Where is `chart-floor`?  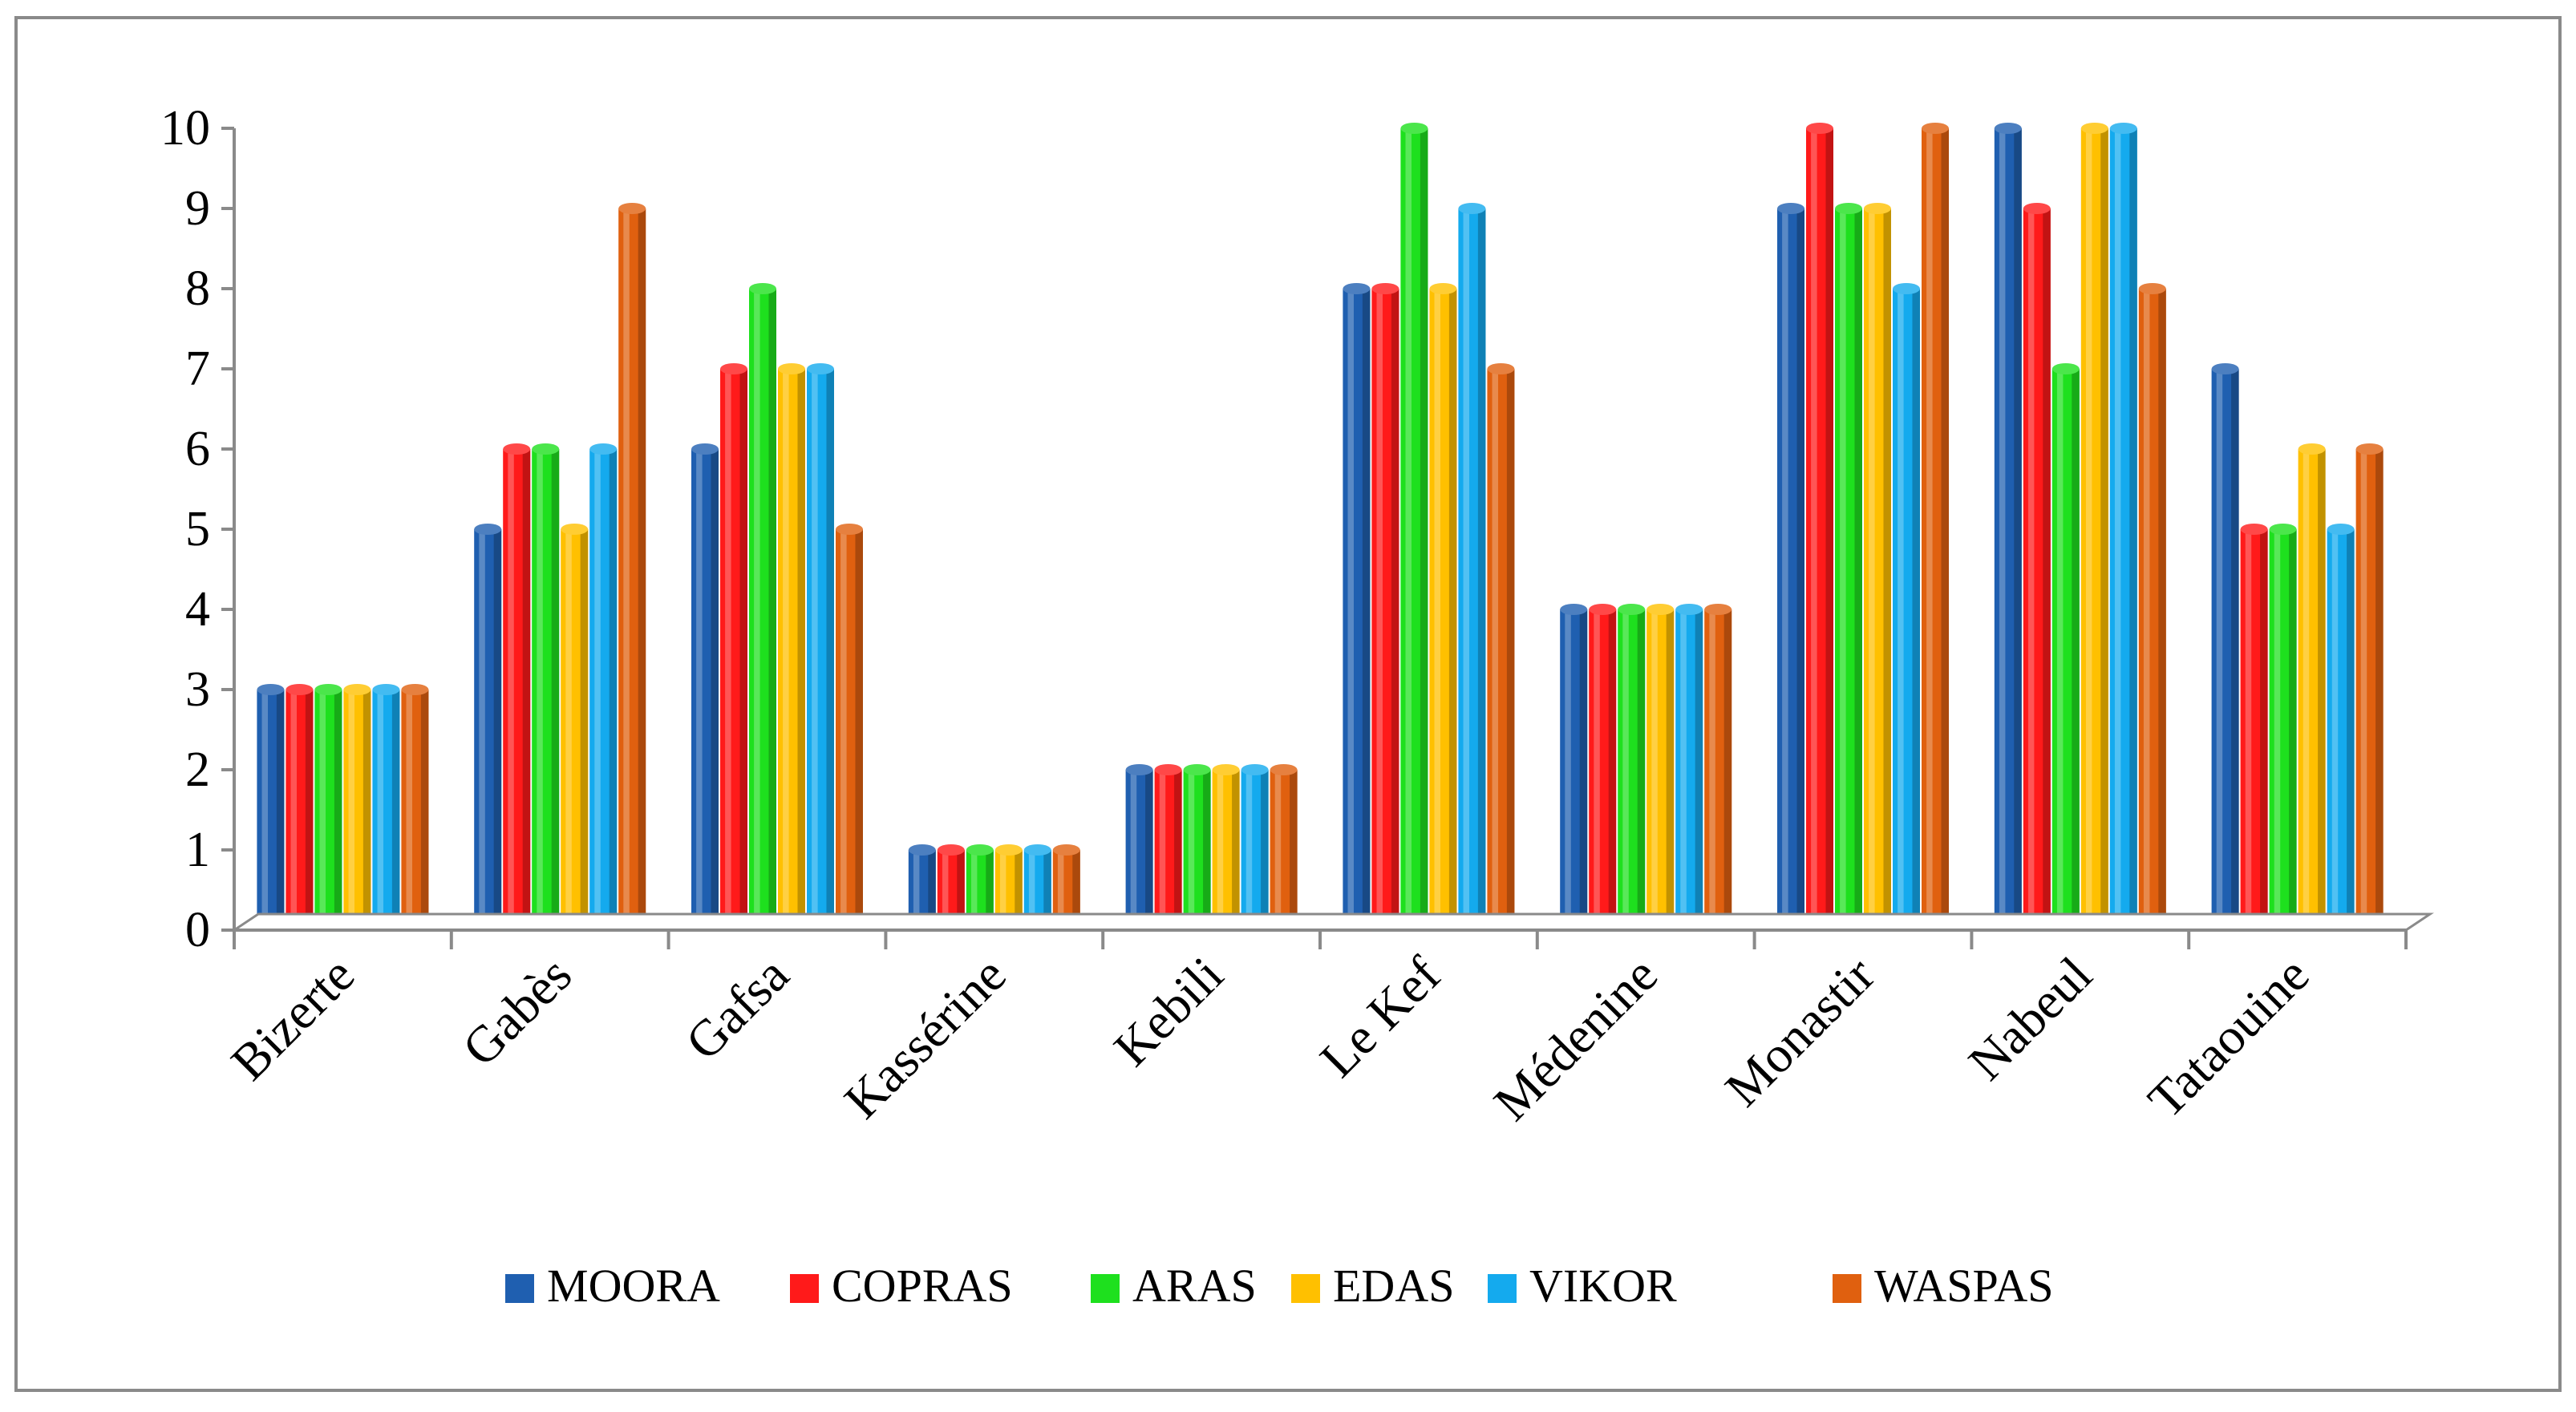
chart-floor is located at coordinates (1332, 922).